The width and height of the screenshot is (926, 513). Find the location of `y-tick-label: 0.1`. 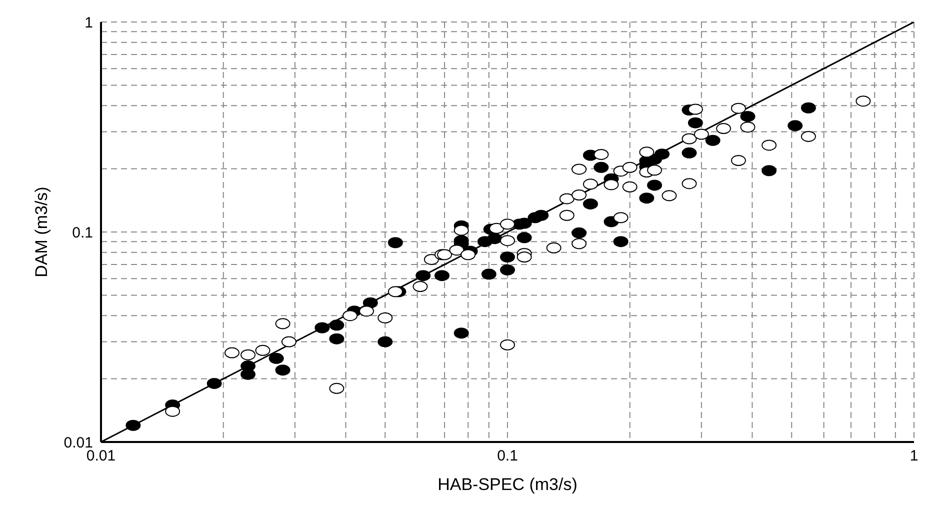

y-tick-label: 0.1 is located at coordinates (82, 233).